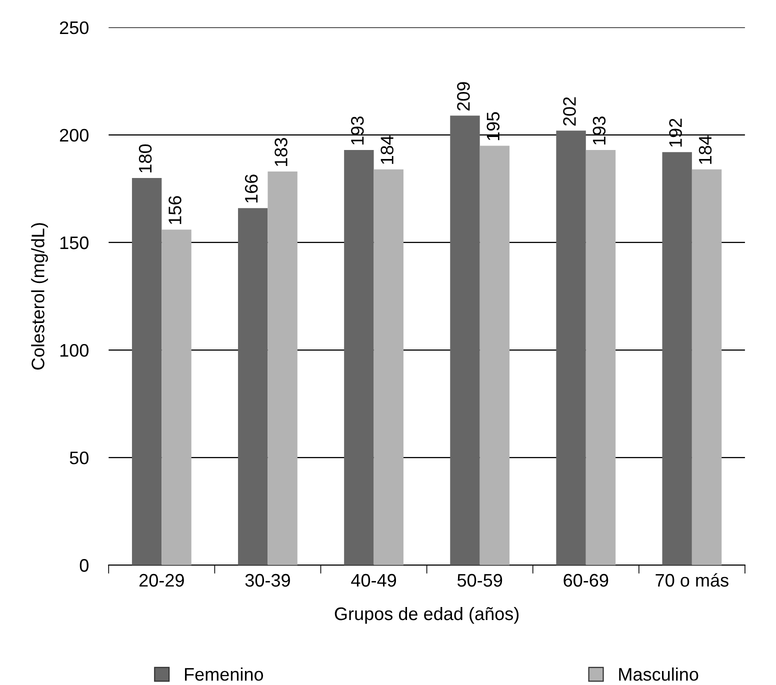 This screenshot has width=776, height=685. What do you see at coordinates (74, 27) in the screenshot?
I see `y-tick-label: 250` at bounding box center [74, 27].